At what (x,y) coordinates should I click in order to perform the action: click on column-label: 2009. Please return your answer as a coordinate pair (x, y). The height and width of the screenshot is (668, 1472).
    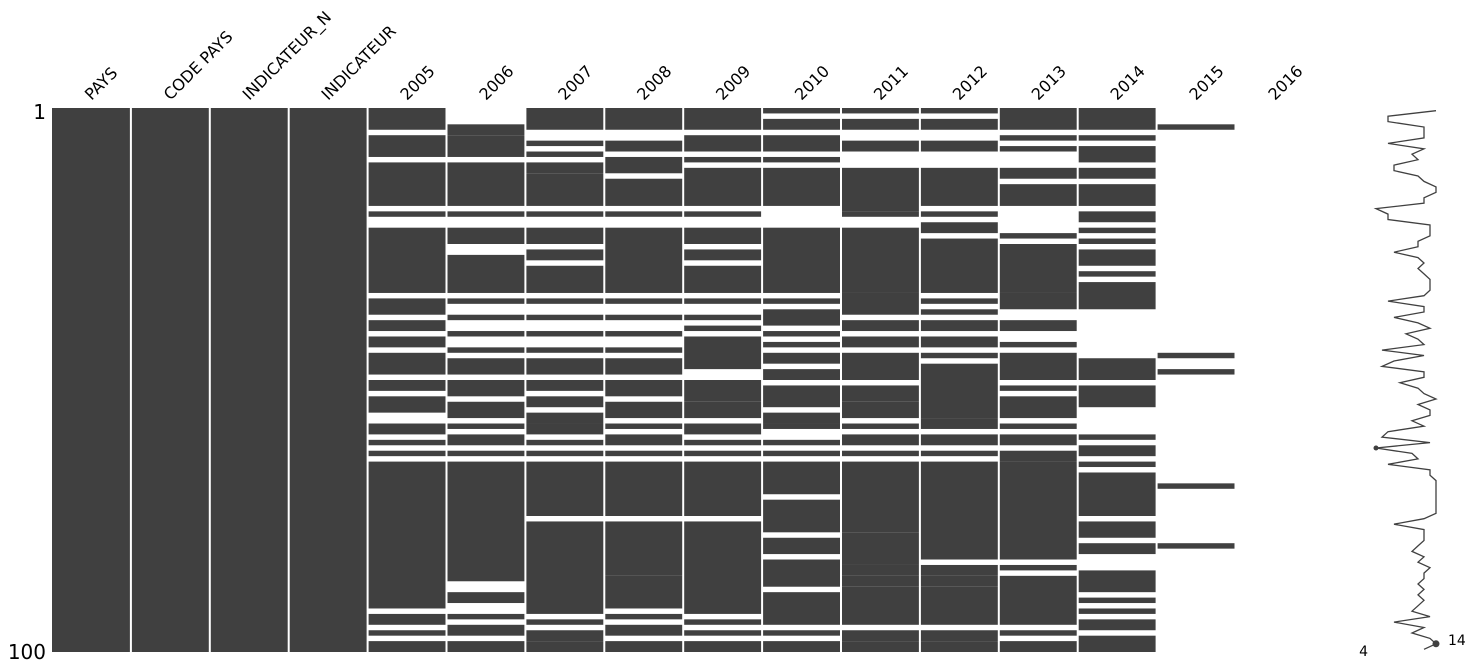
    Looking at the image, I should click on (733, 83).